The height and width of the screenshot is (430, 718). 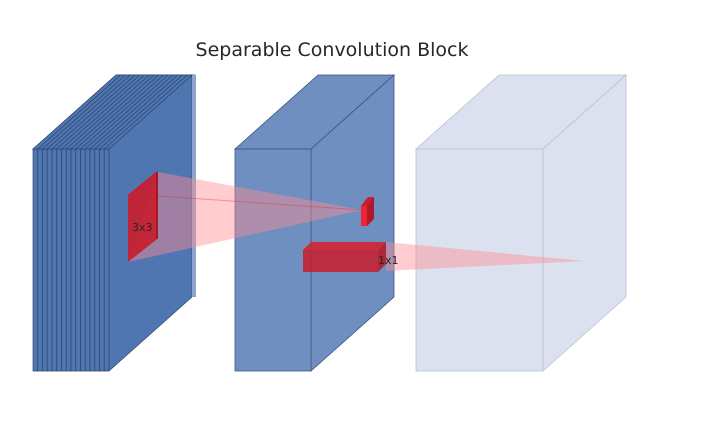 What do you see at coordinates (157, 206) in the screenshot?
I see `depthwise-kernel-side` at bounding box center [157, 206].